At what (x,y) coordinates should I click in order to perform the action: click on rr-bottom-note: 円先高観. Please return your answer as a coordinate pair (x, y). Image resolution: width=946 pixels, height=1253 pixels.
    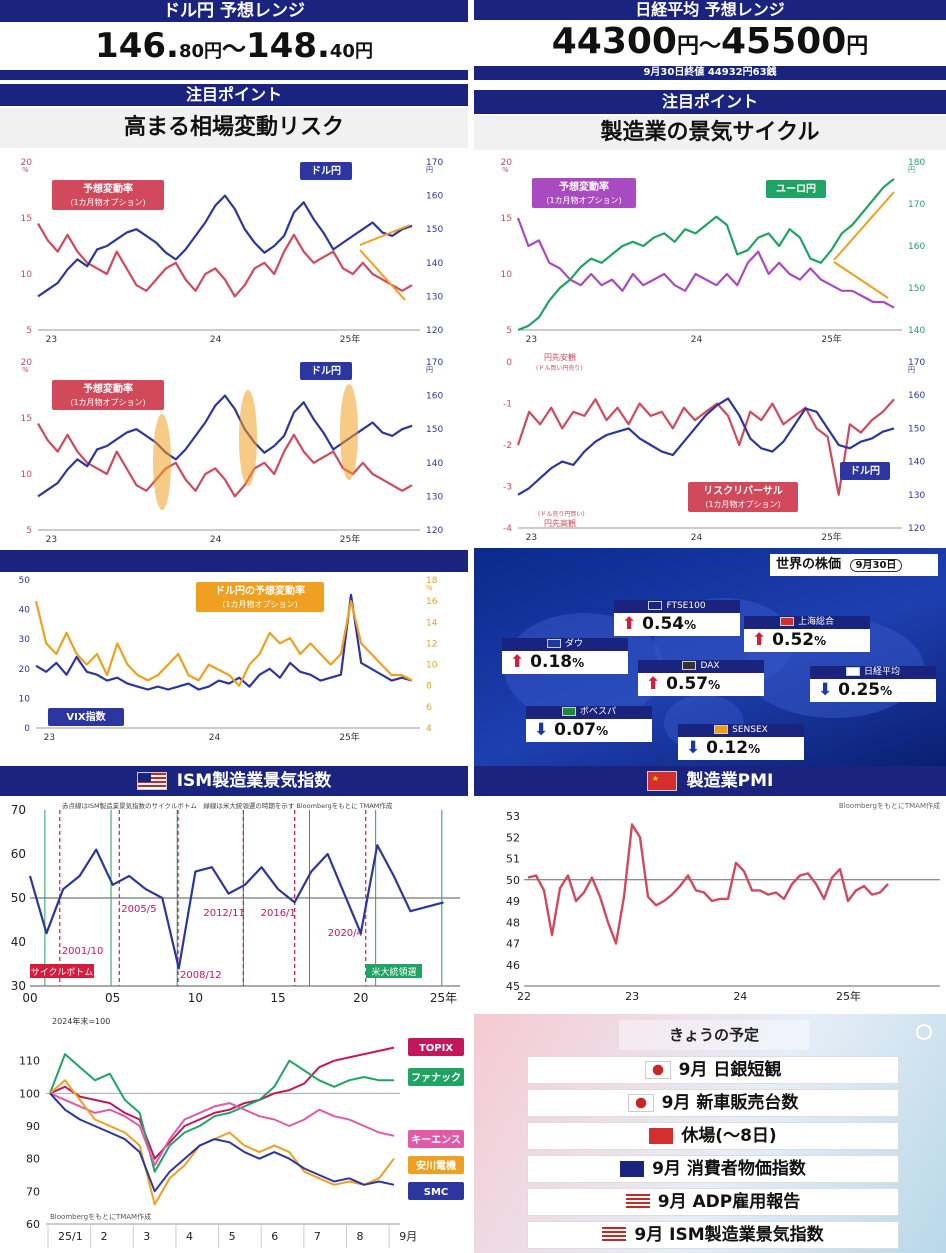
    Looking at the image, I should click on (560, 523).